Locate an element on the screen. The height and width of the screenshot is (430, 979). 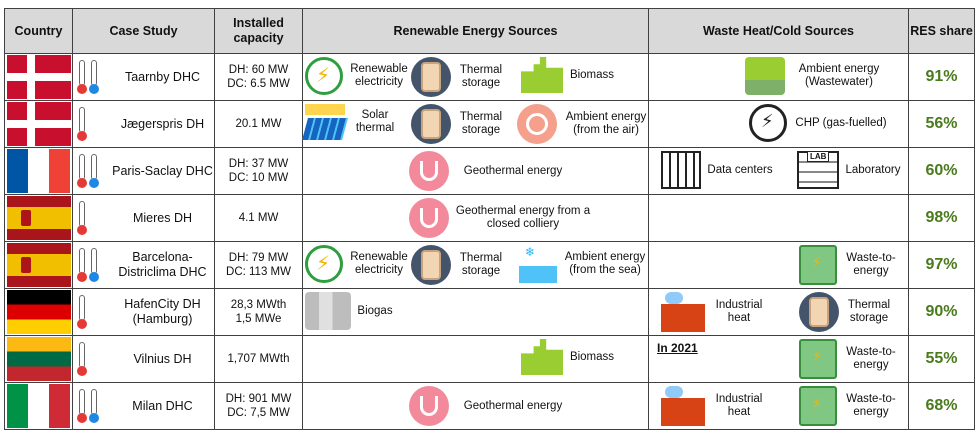
sea-icon is located at coordinates (538, 264).